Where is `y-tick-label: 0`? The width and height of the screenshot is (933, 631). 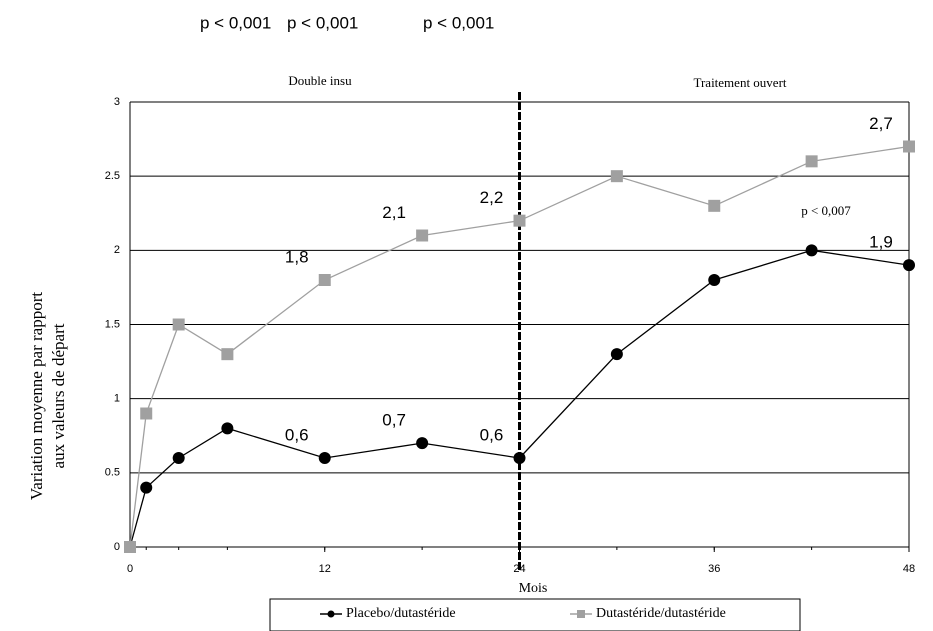
y-tick-label: 0 is located at coordinates (117, 547).